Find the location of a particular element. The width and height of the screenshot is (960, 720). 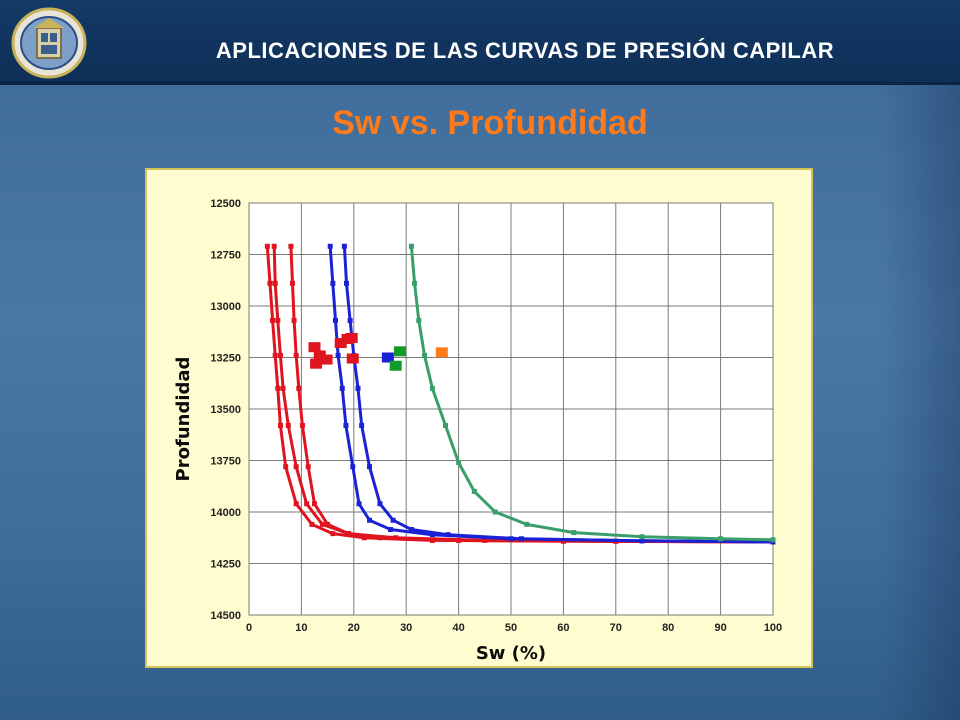

university-seal-icon is located at coordinates (49, 43).